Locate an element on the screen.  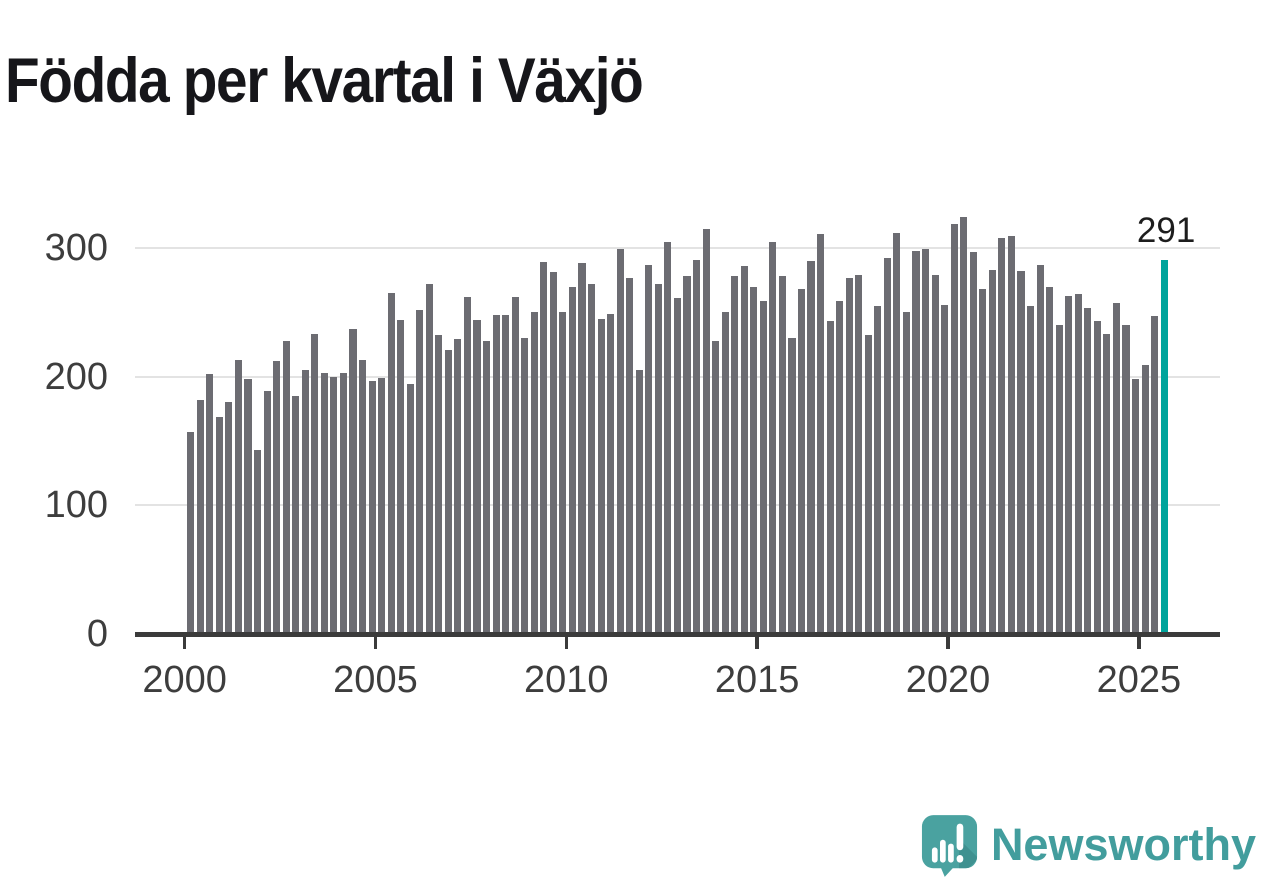
x-tick-label-2005: 2005 is located at coordinates (375, 680).